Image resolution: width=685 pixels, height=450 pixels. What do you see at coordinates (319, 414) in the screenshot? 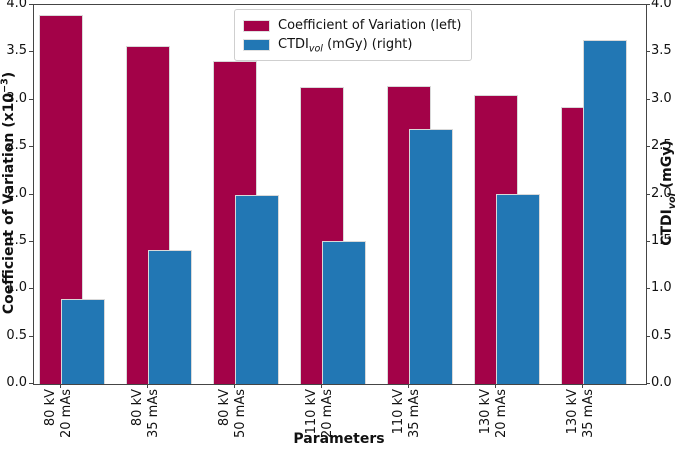
I see `x-tick-label: 110 kV 20 mAs` at bounding box center [319, 414].